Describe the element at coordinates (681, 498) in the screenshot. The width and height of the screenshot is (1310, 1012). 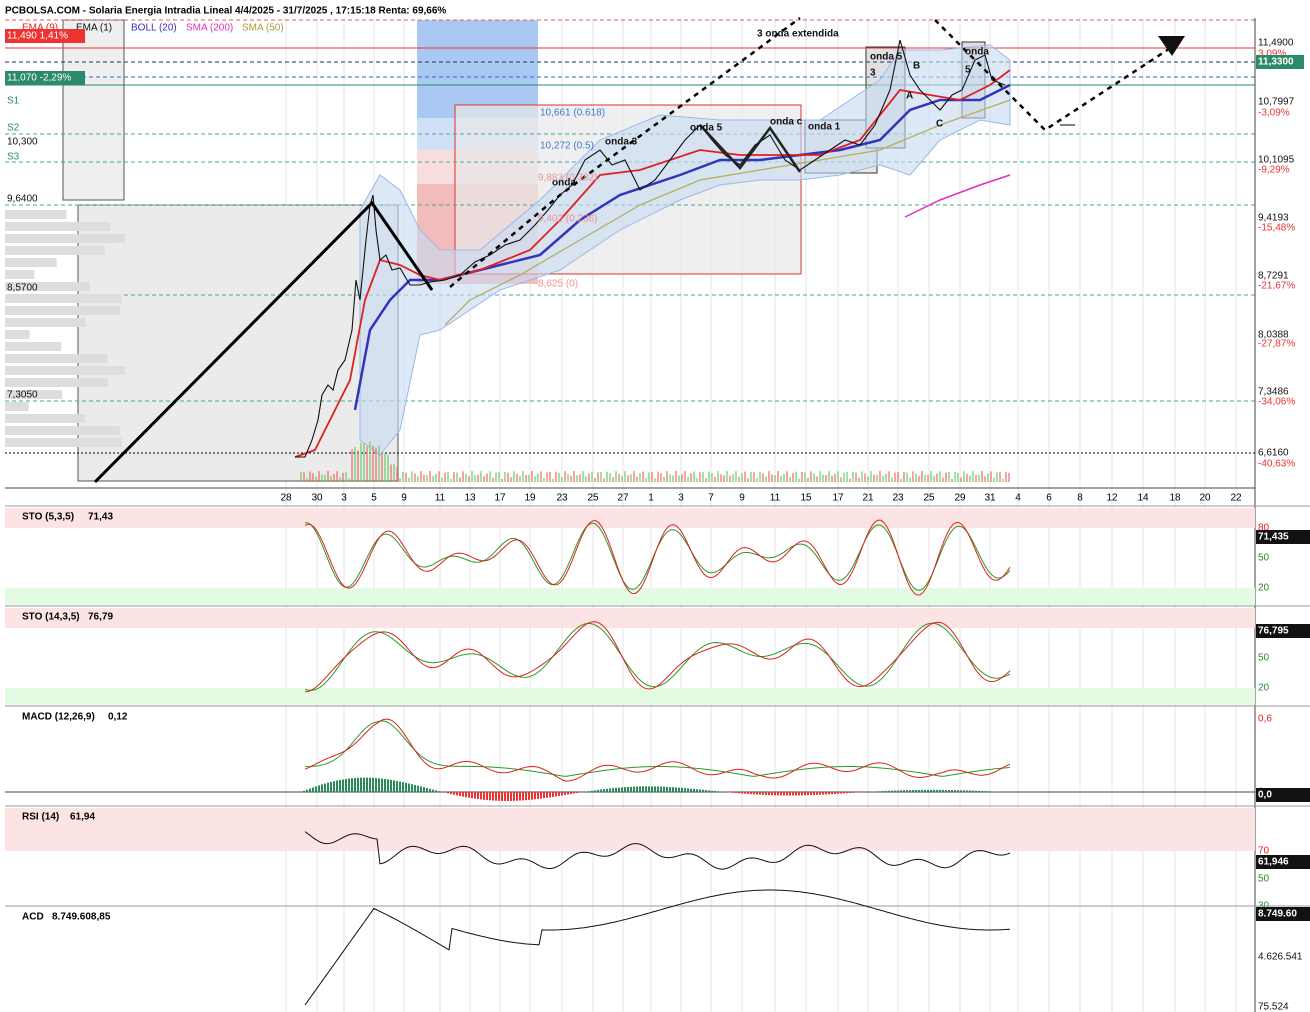
I see `x-tick-label: 3` at that location.